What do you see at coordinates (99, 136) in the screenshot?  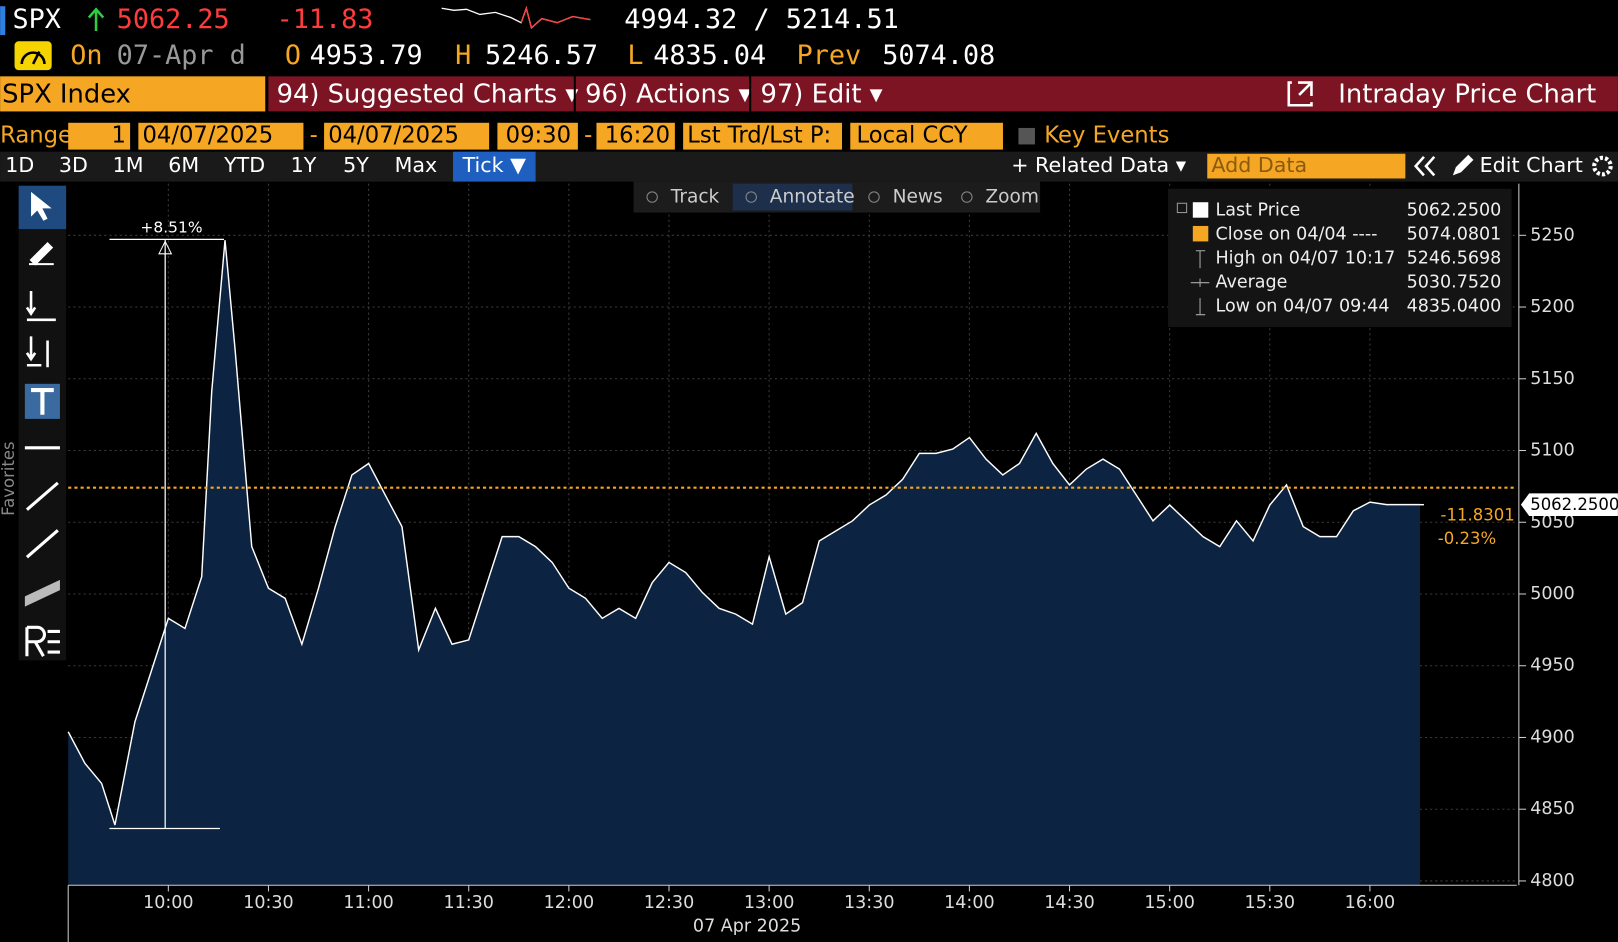 I see `range-box` at bounding box center [99, 136].